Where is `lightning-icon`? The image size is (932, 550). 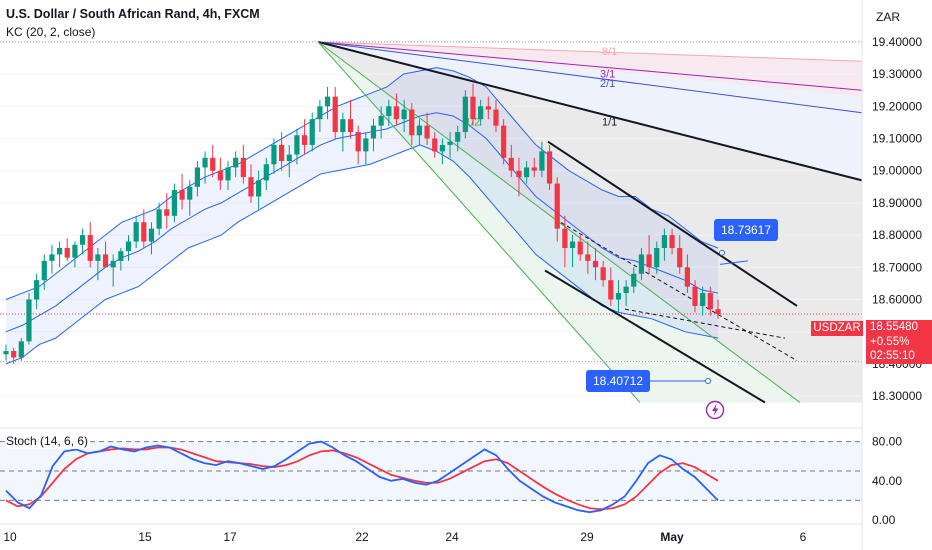 lightning-icon is located at coordinates (715, 410).